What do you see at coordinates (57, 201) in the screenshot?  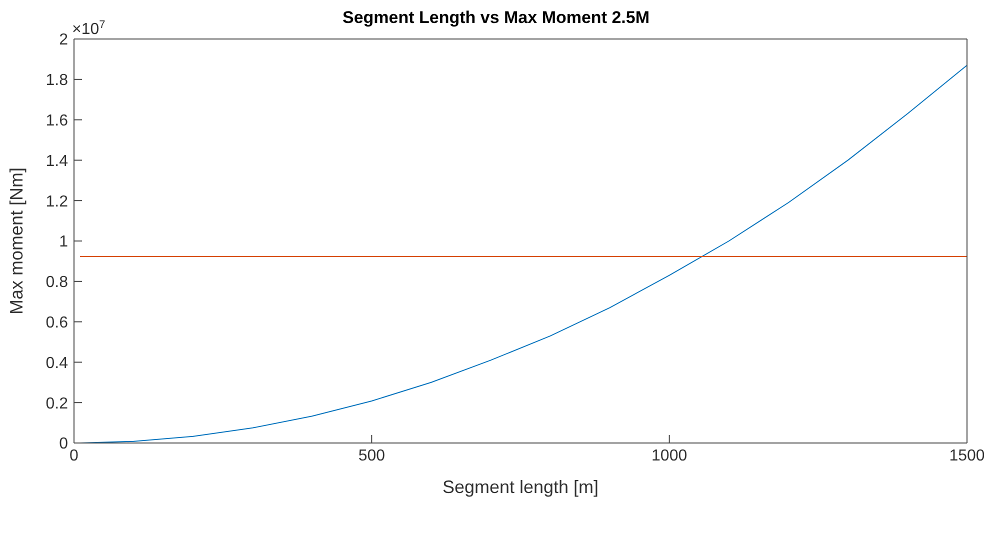 I see `y-tick-label: 1.2` at bounding box center [57, 201].